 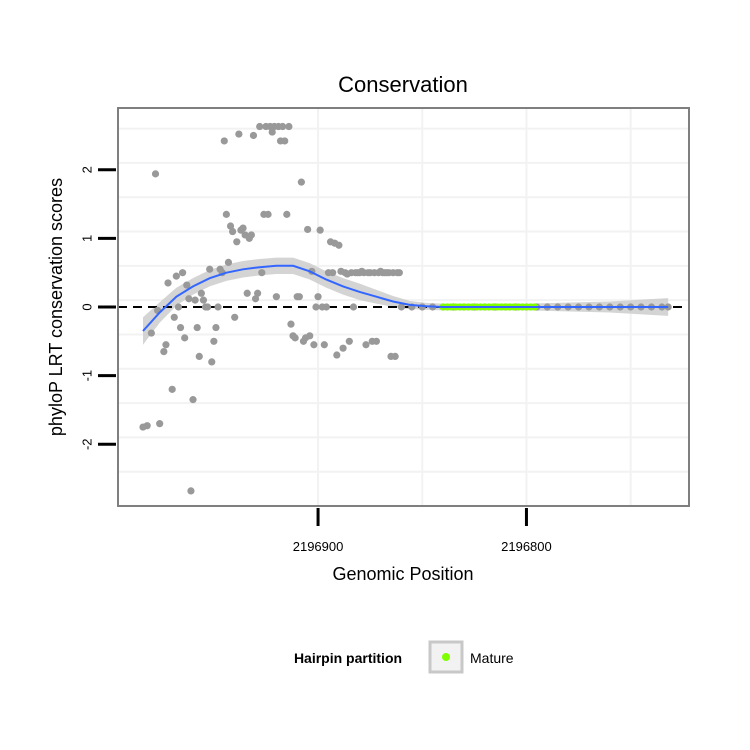 I want to click on confidence-band-area, so click(x=406, y=301).